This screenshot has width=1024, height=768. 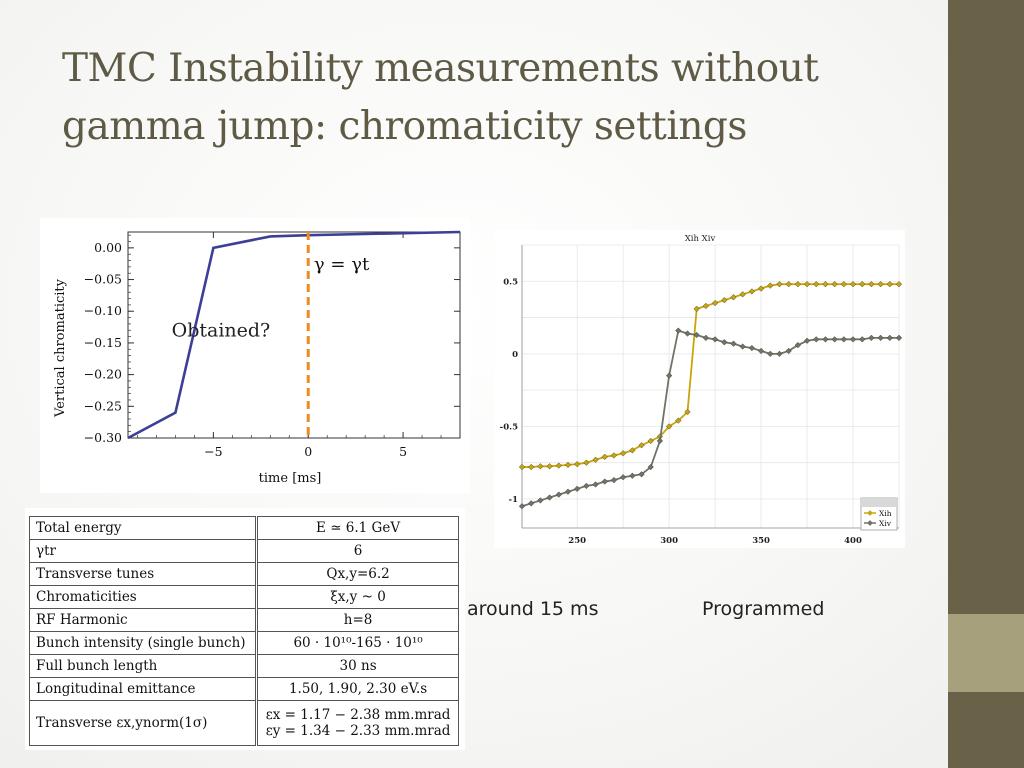 What do you see at coordinates (294, 335) in the screenshot?
I see `chromaticity-line` at bounding box center [294, 335].